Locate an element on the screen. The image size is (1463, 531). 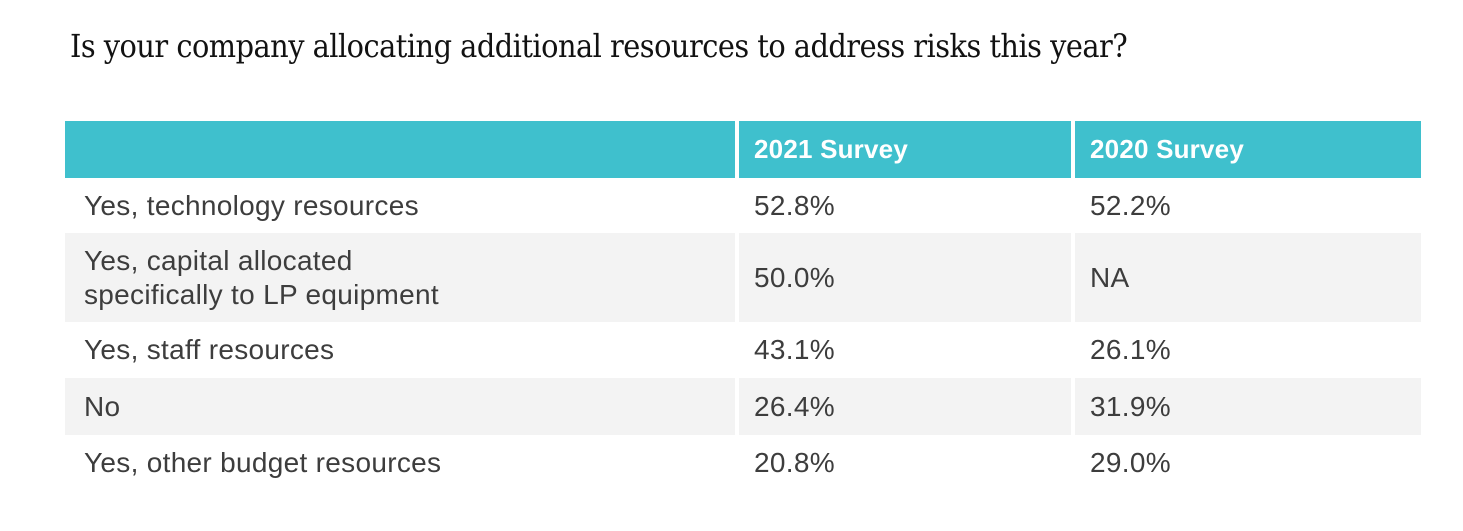
table-header-row: 2021 Survey 2020 Survey is located at coordinates (743, 149).